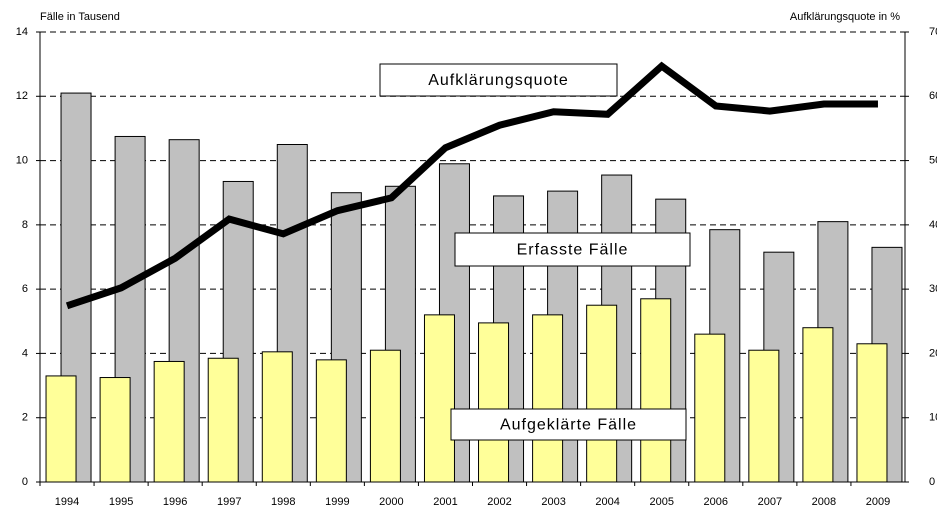  I want to click on x-tick-label: 2002, so click(499, 502).